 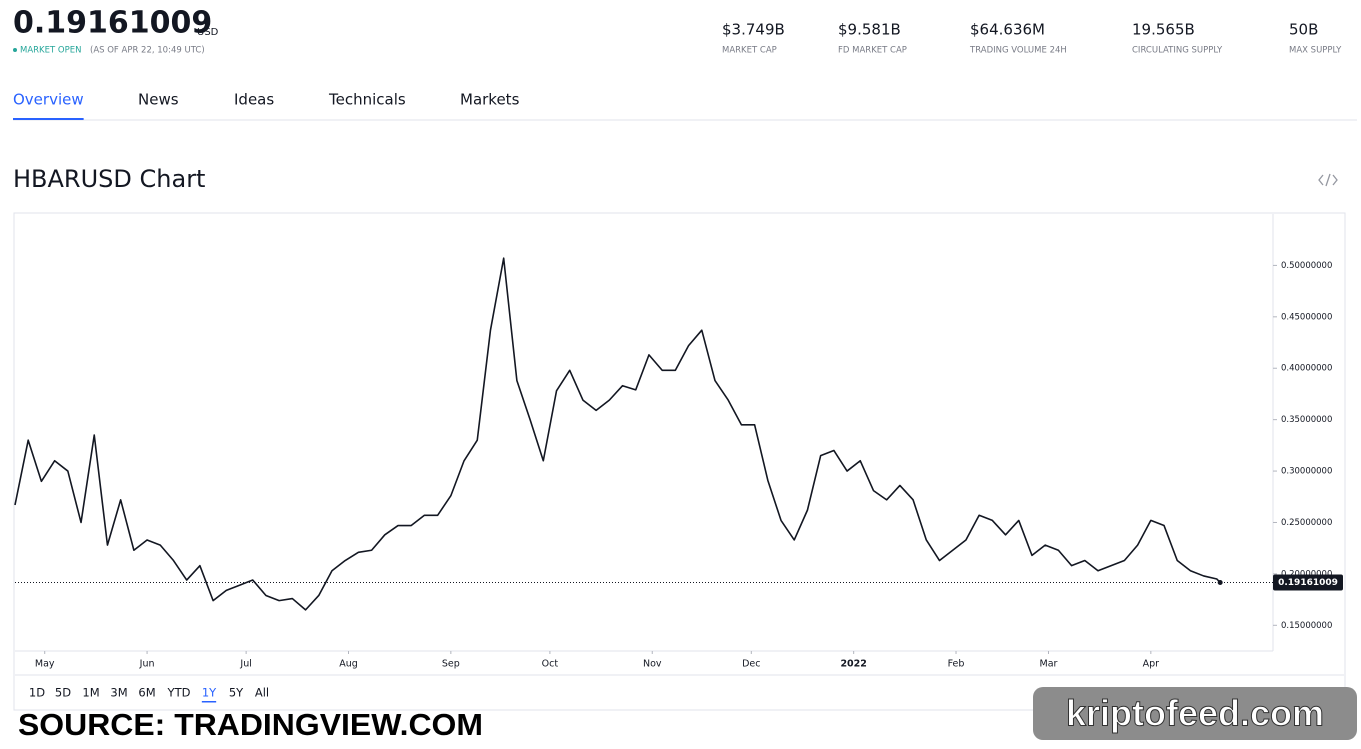 What do you see at coordinates (1328, 180) in the screenshot?
I see `embed-icon` at bounding box center [1328, 180].